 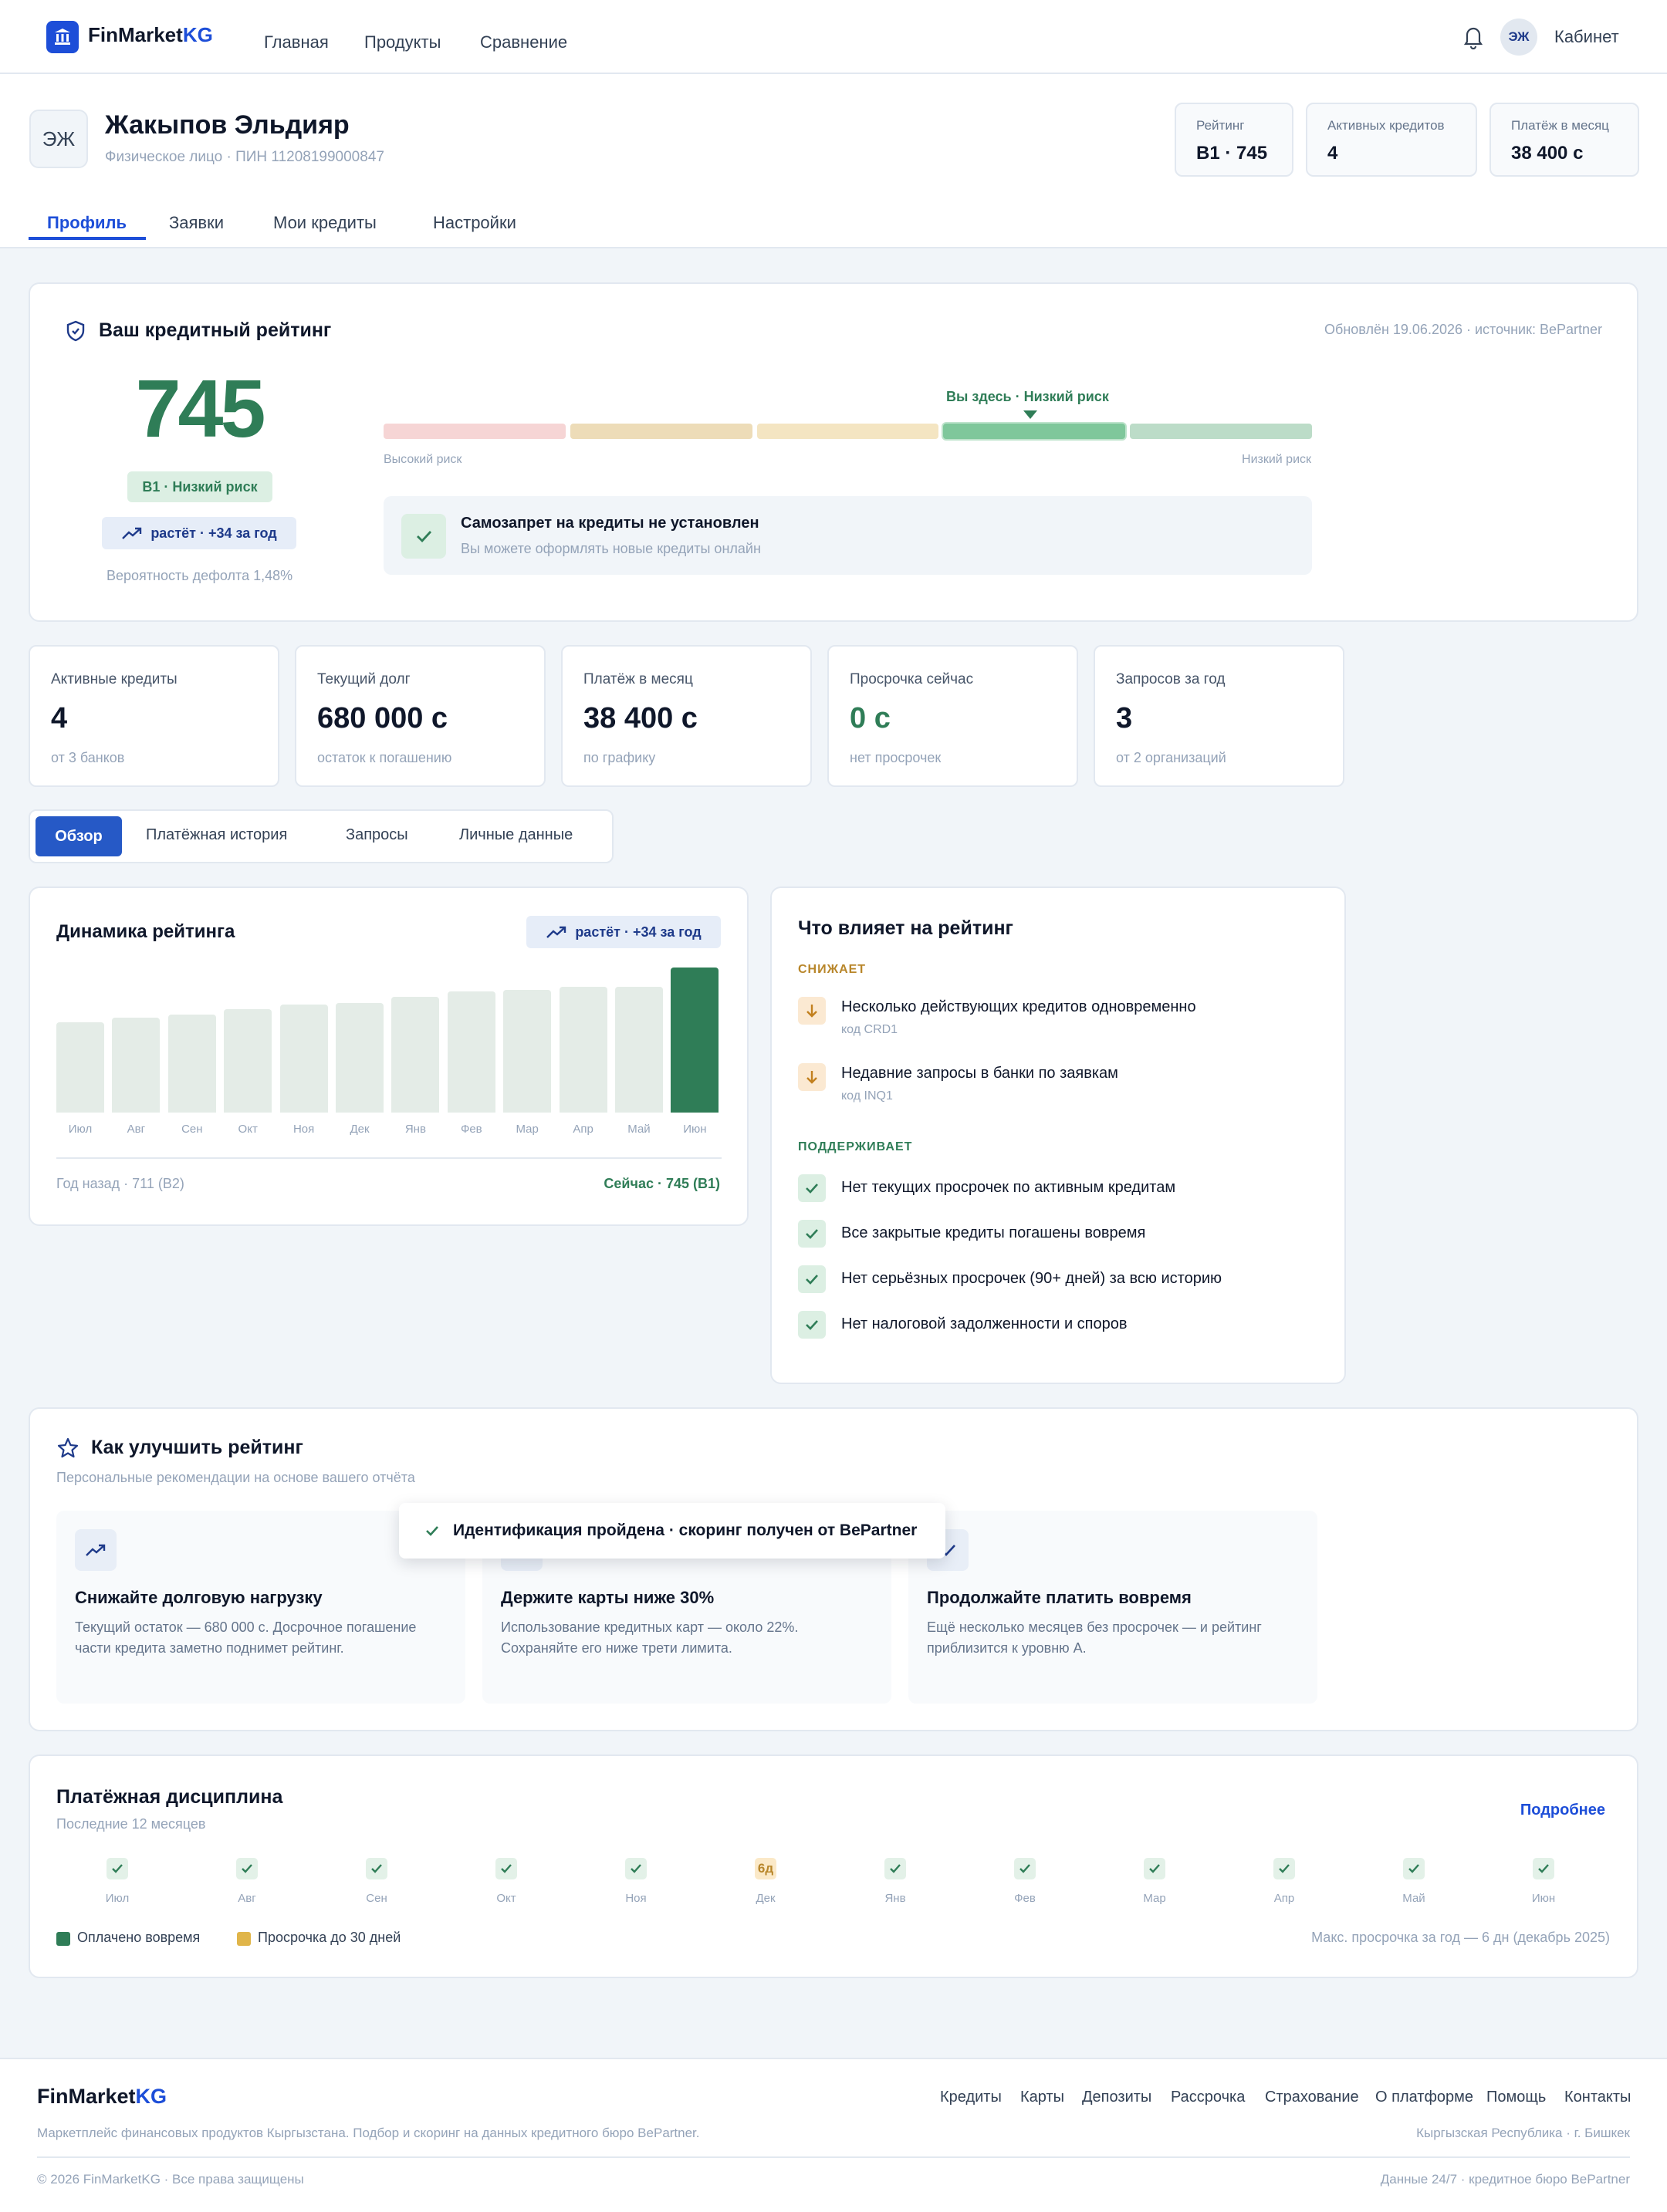 I want to click on user-avatar: ЭЖ, so click(x=1518, y=37).